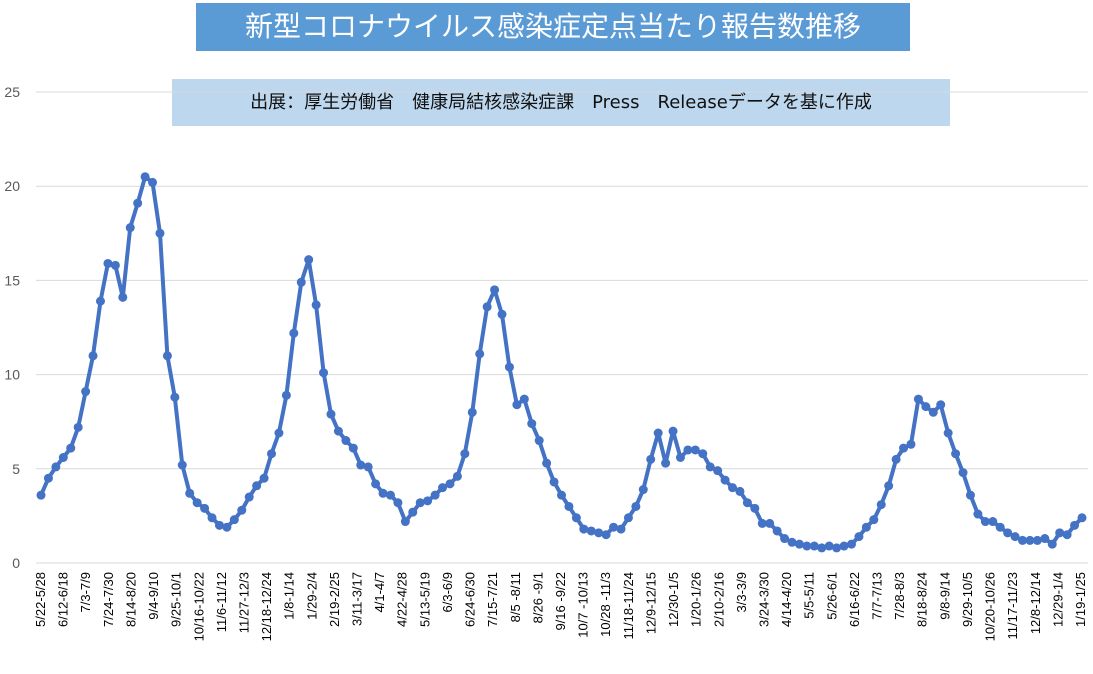 The image size is (1093, 674). I want to click on x-tick-label: 3/11-3/17, so click(357, 599).